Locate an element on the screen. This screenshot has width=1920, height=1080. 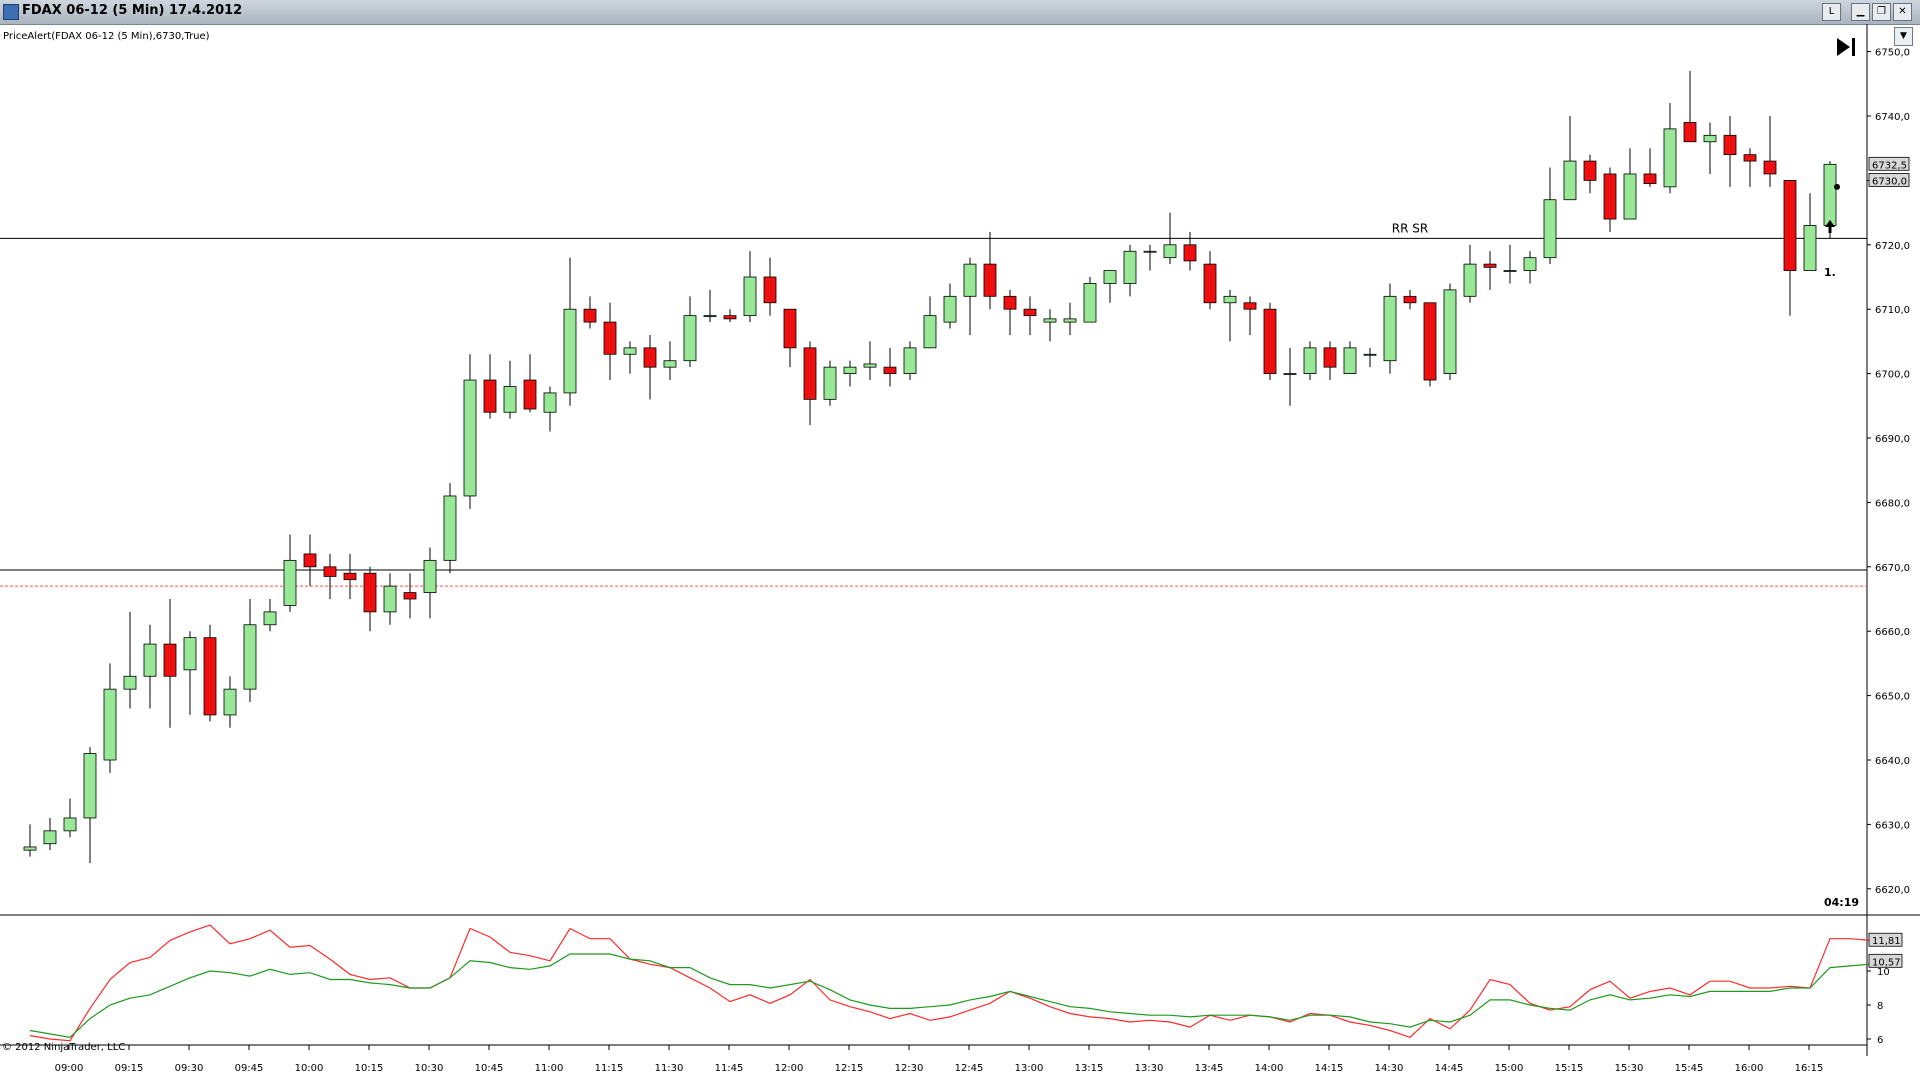
time-tick-label: 10:00 is located at coordinates (309, 1068).